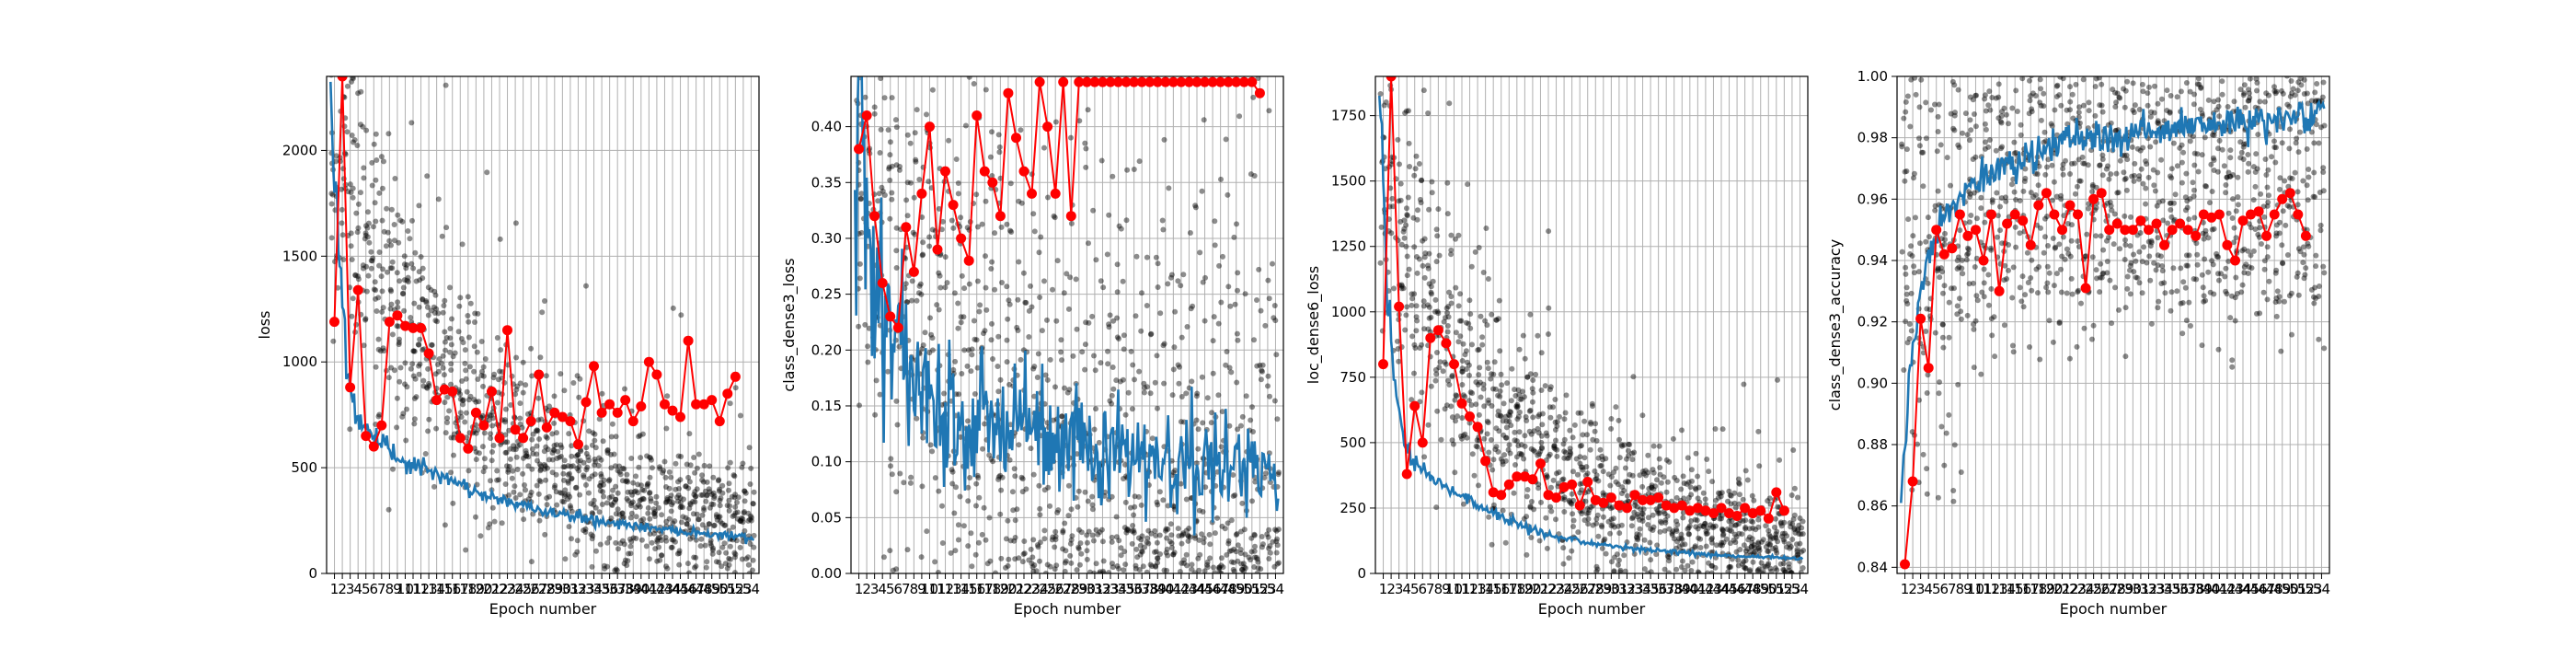 This screenshot has width=2576, height=648. What do you see at coordinates (826, 294) in the screenshot?
I see `y-tick-label: 0.25` at bounding box center [826, 294].